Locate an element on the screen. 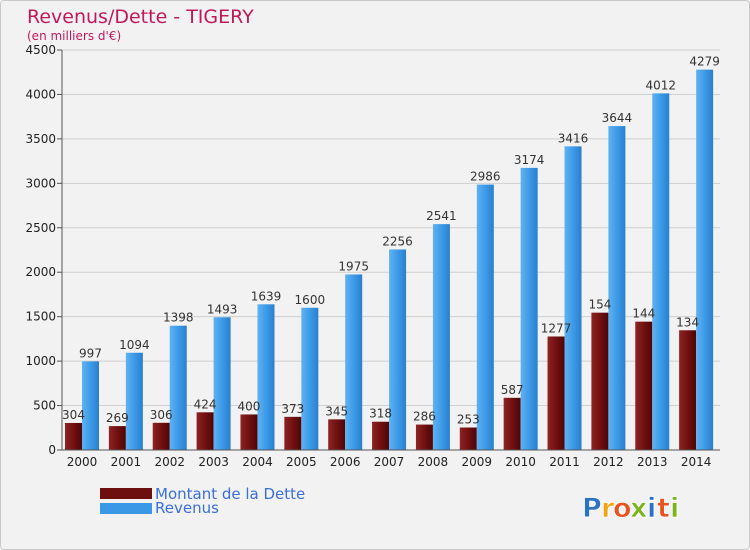 The image size is (750, 550). data-label-dette-2004: 400 is located at coordinates (249, 406).